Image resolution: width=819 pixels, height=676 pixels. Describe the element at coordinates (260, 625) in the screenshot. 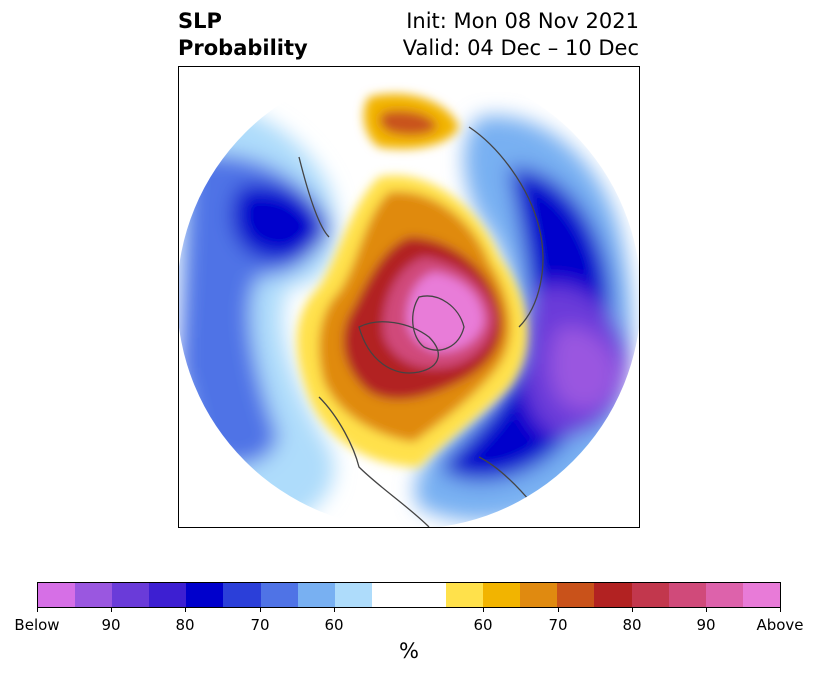

I see `tick-label-below-70: 70` at that location.